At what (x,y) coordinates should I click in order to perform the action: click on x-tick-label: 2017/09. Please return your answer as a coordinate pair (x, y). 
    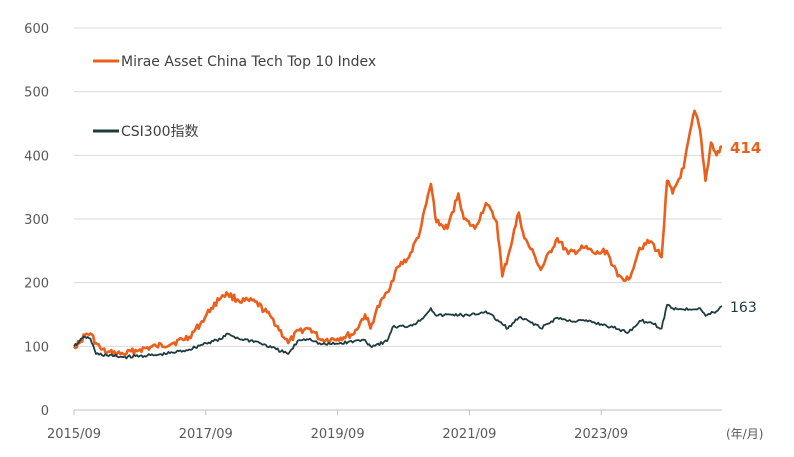
    Looking at the image, I should click on (206, 434).